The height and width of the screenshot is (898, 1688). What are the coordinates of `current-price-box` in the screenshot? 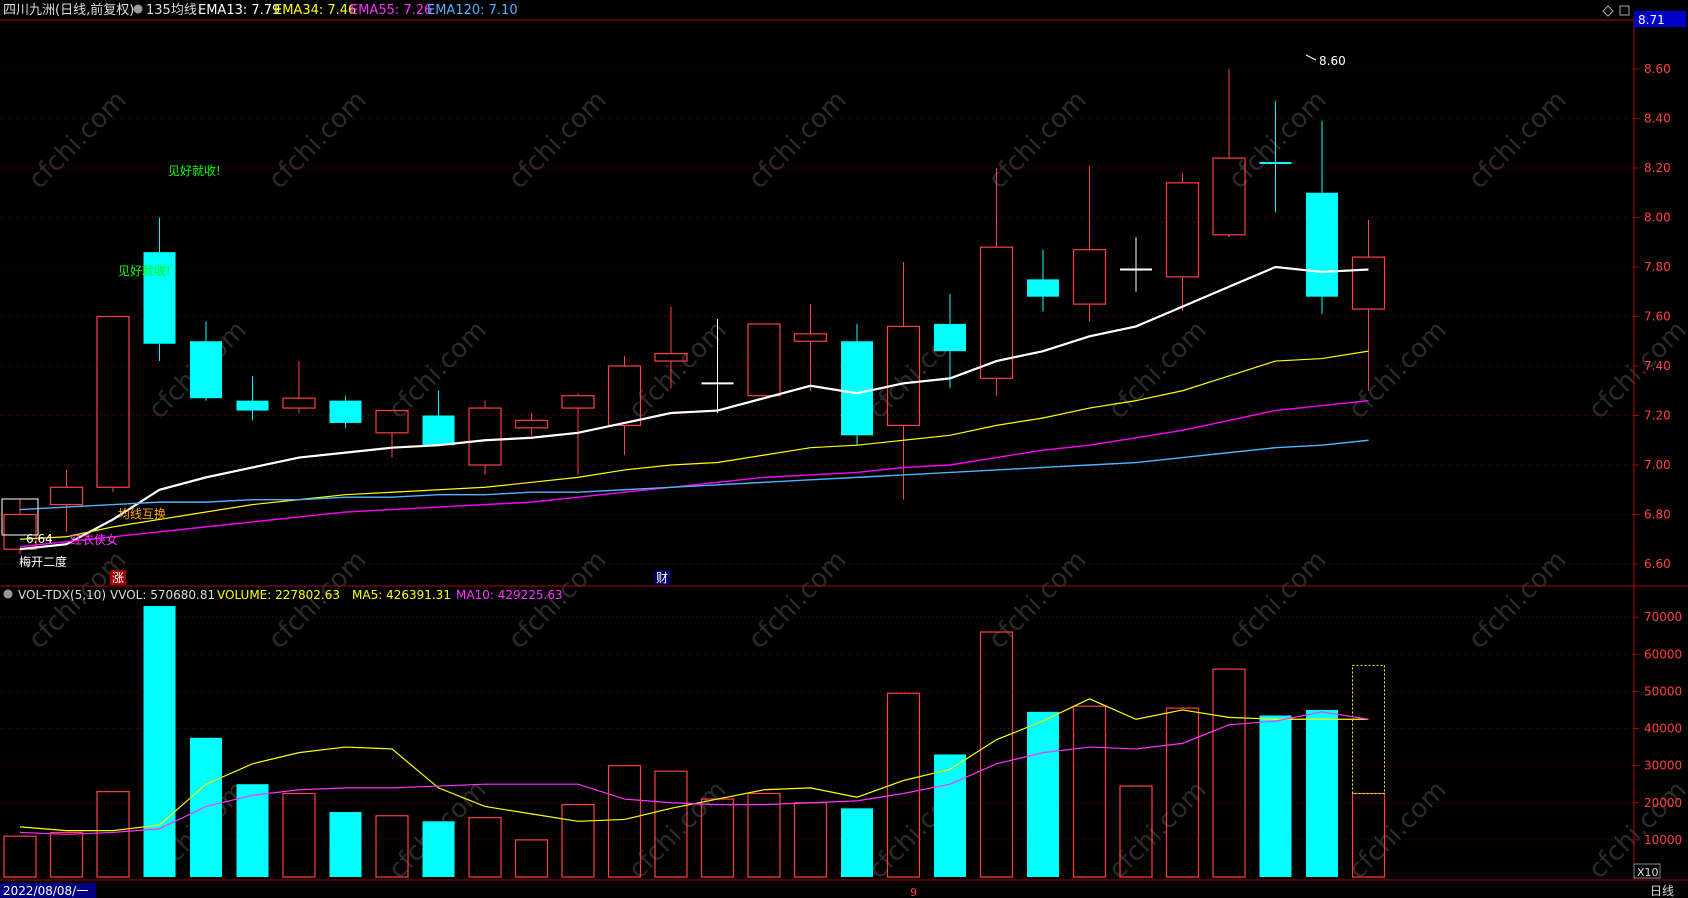 It's located at (1660, 19).